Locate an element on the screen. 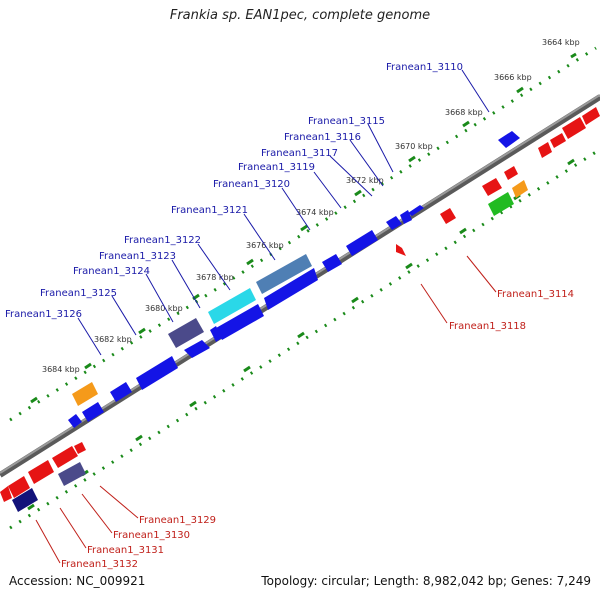  gene-label: Franean1_3115 is located at coordinates (346, 121).